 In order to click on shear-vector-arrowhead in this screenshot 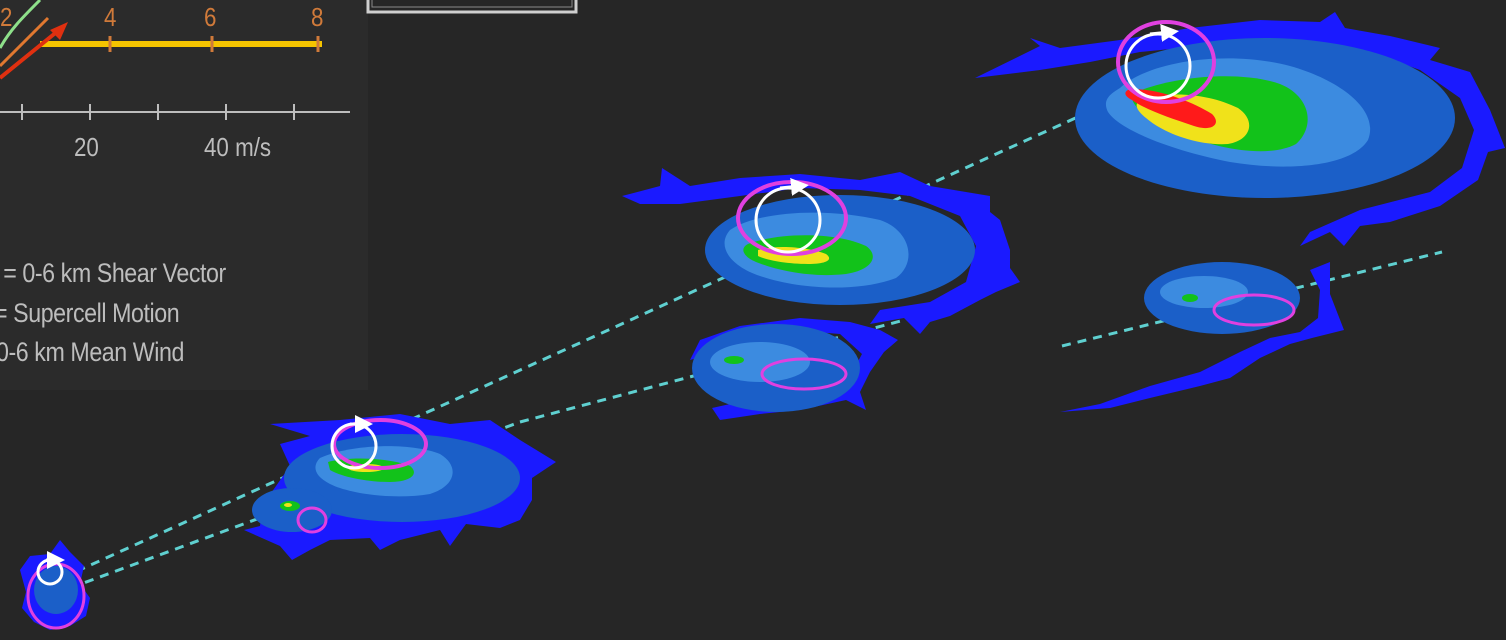, I will do `click(59, 31)`.